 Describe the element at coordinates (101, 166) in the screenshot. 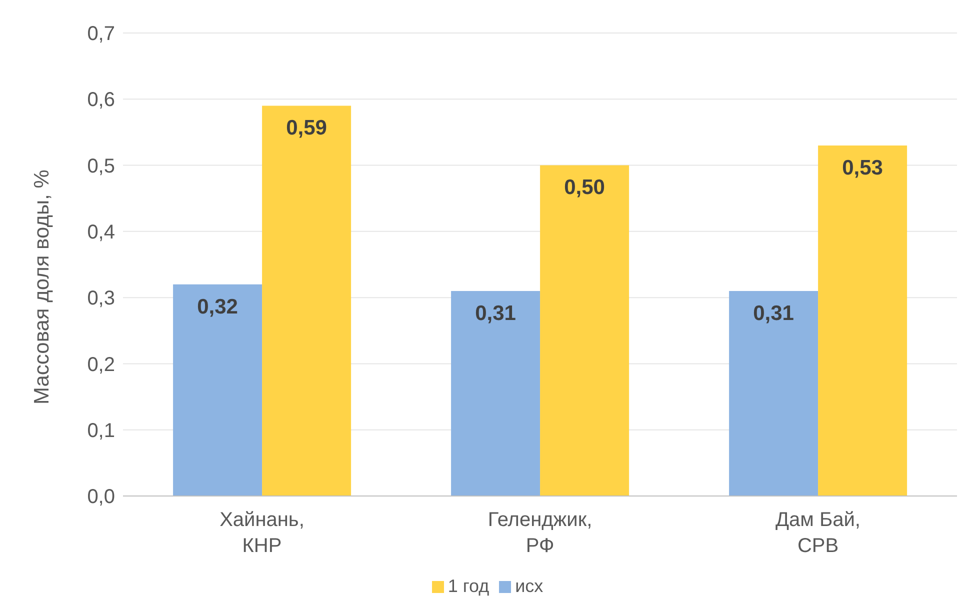

I see `y-tick-label: 0,5` at that location.